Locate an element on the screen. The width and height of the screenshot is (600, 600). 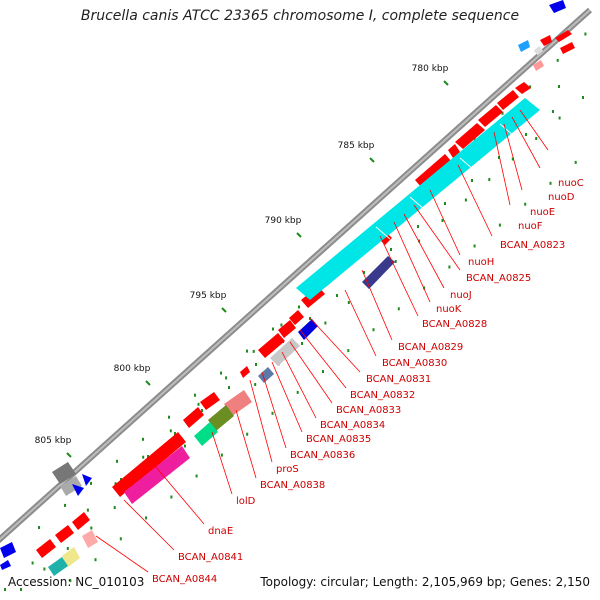
gene-label: nuoJ is located at coordinates (437, 257).